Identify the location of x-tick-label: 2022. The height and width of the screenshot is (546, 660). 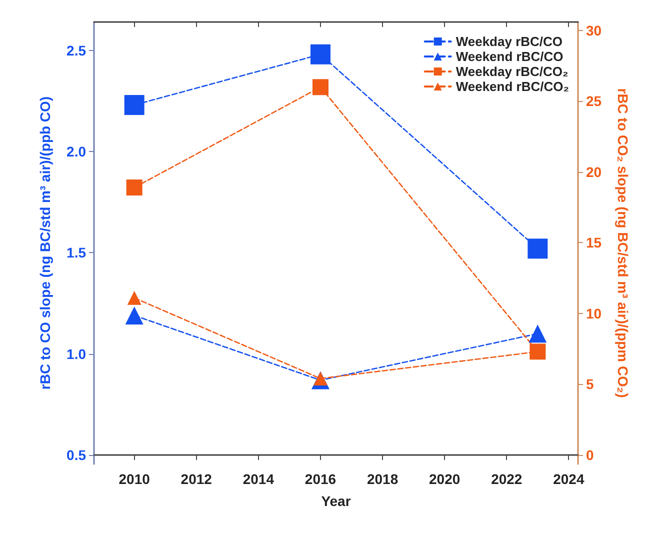
(506, 479).